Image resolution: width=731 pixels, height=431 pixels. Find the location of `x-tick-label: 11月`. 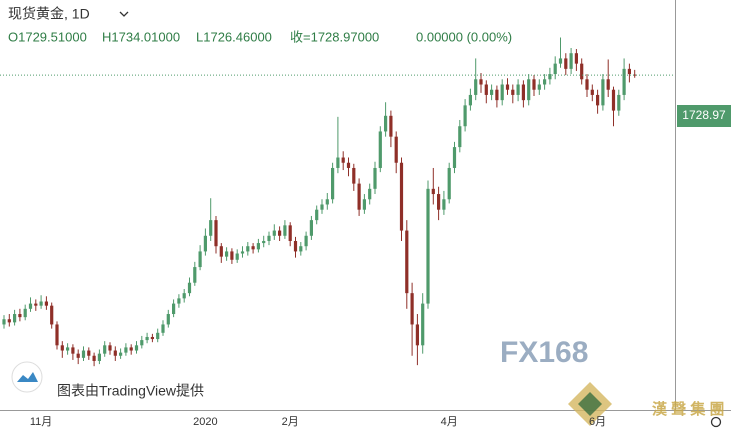

x-tick-label: 11月 is located at coordinates (41, 422).